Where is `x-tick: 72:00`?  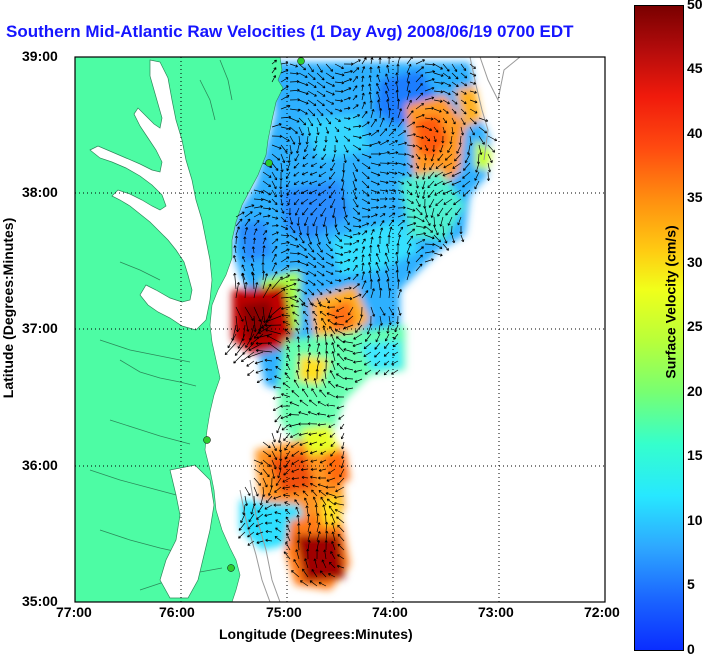 x-tick: 72:00 is located at coordinates (602, 612).